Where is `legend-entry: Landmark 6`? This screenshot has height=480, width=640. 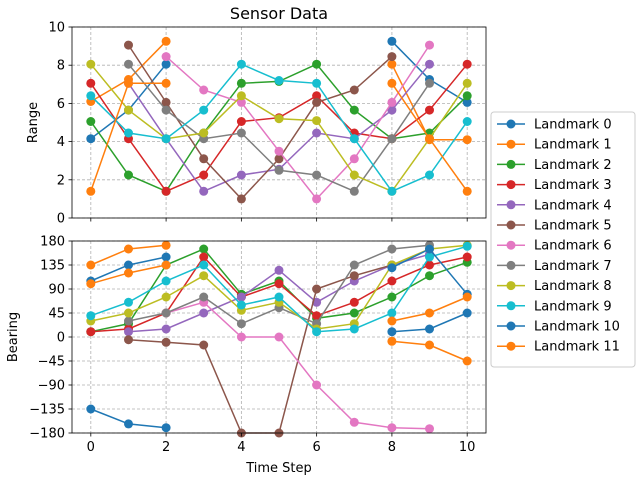
legend-entry: Landmark 6 is located at coordinates (554, 246).